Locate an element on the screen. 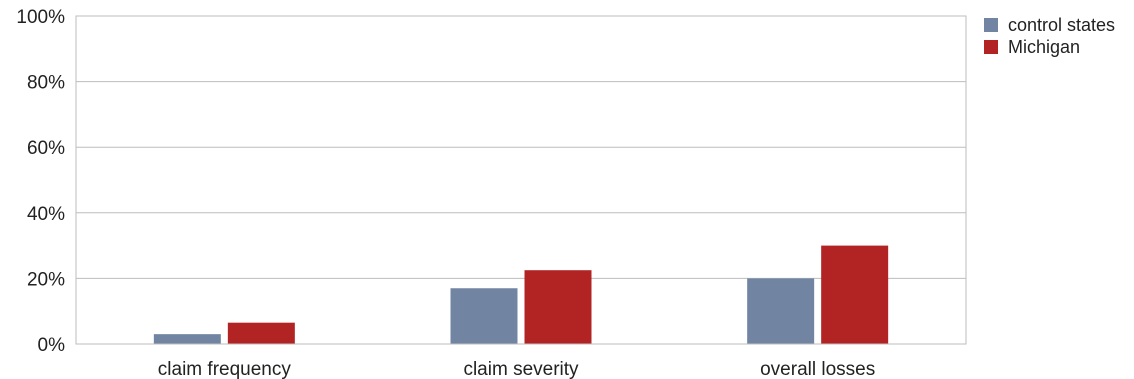  bar-michigan-overall-losses is located at coordinates (855, 294).